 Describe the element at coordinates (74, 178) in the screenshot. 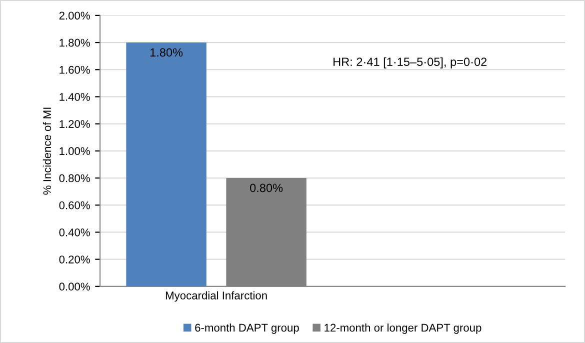

I see `y-tick-label: 0.80%` at that location.